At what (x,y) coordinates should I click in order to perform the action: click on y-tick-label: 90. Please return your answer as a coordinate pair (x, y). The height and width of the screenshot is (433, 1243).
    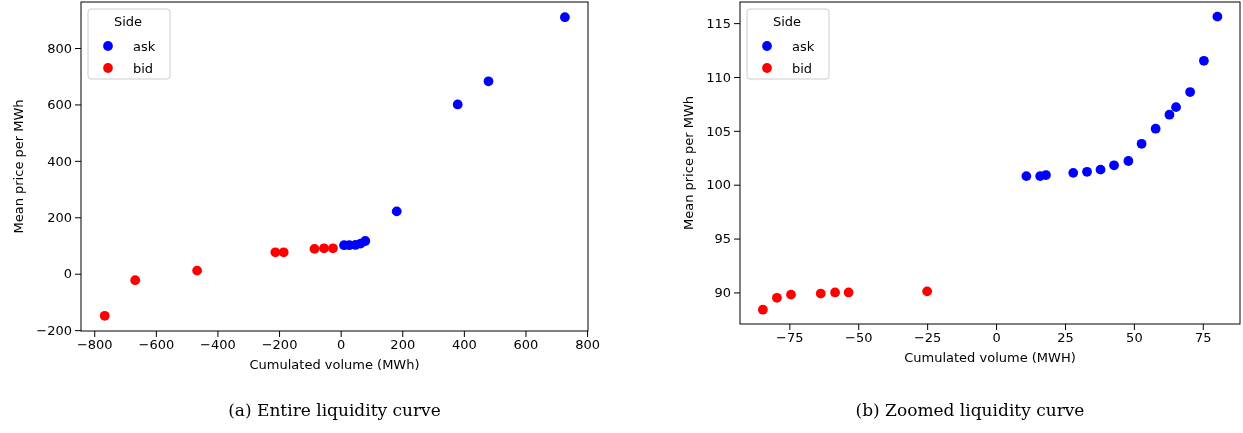
    Looking at the image, I should click on (722, 293).